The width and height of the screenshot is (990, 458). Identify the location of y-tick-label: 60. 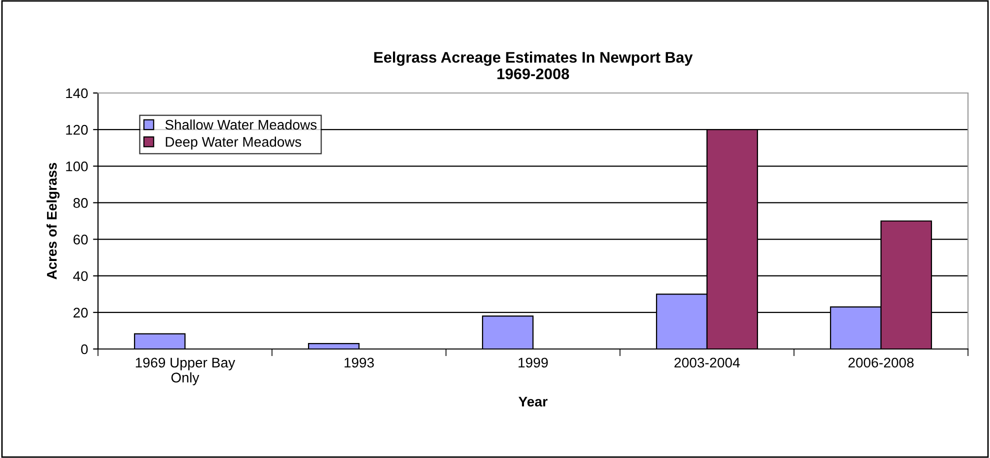
(81, 239).